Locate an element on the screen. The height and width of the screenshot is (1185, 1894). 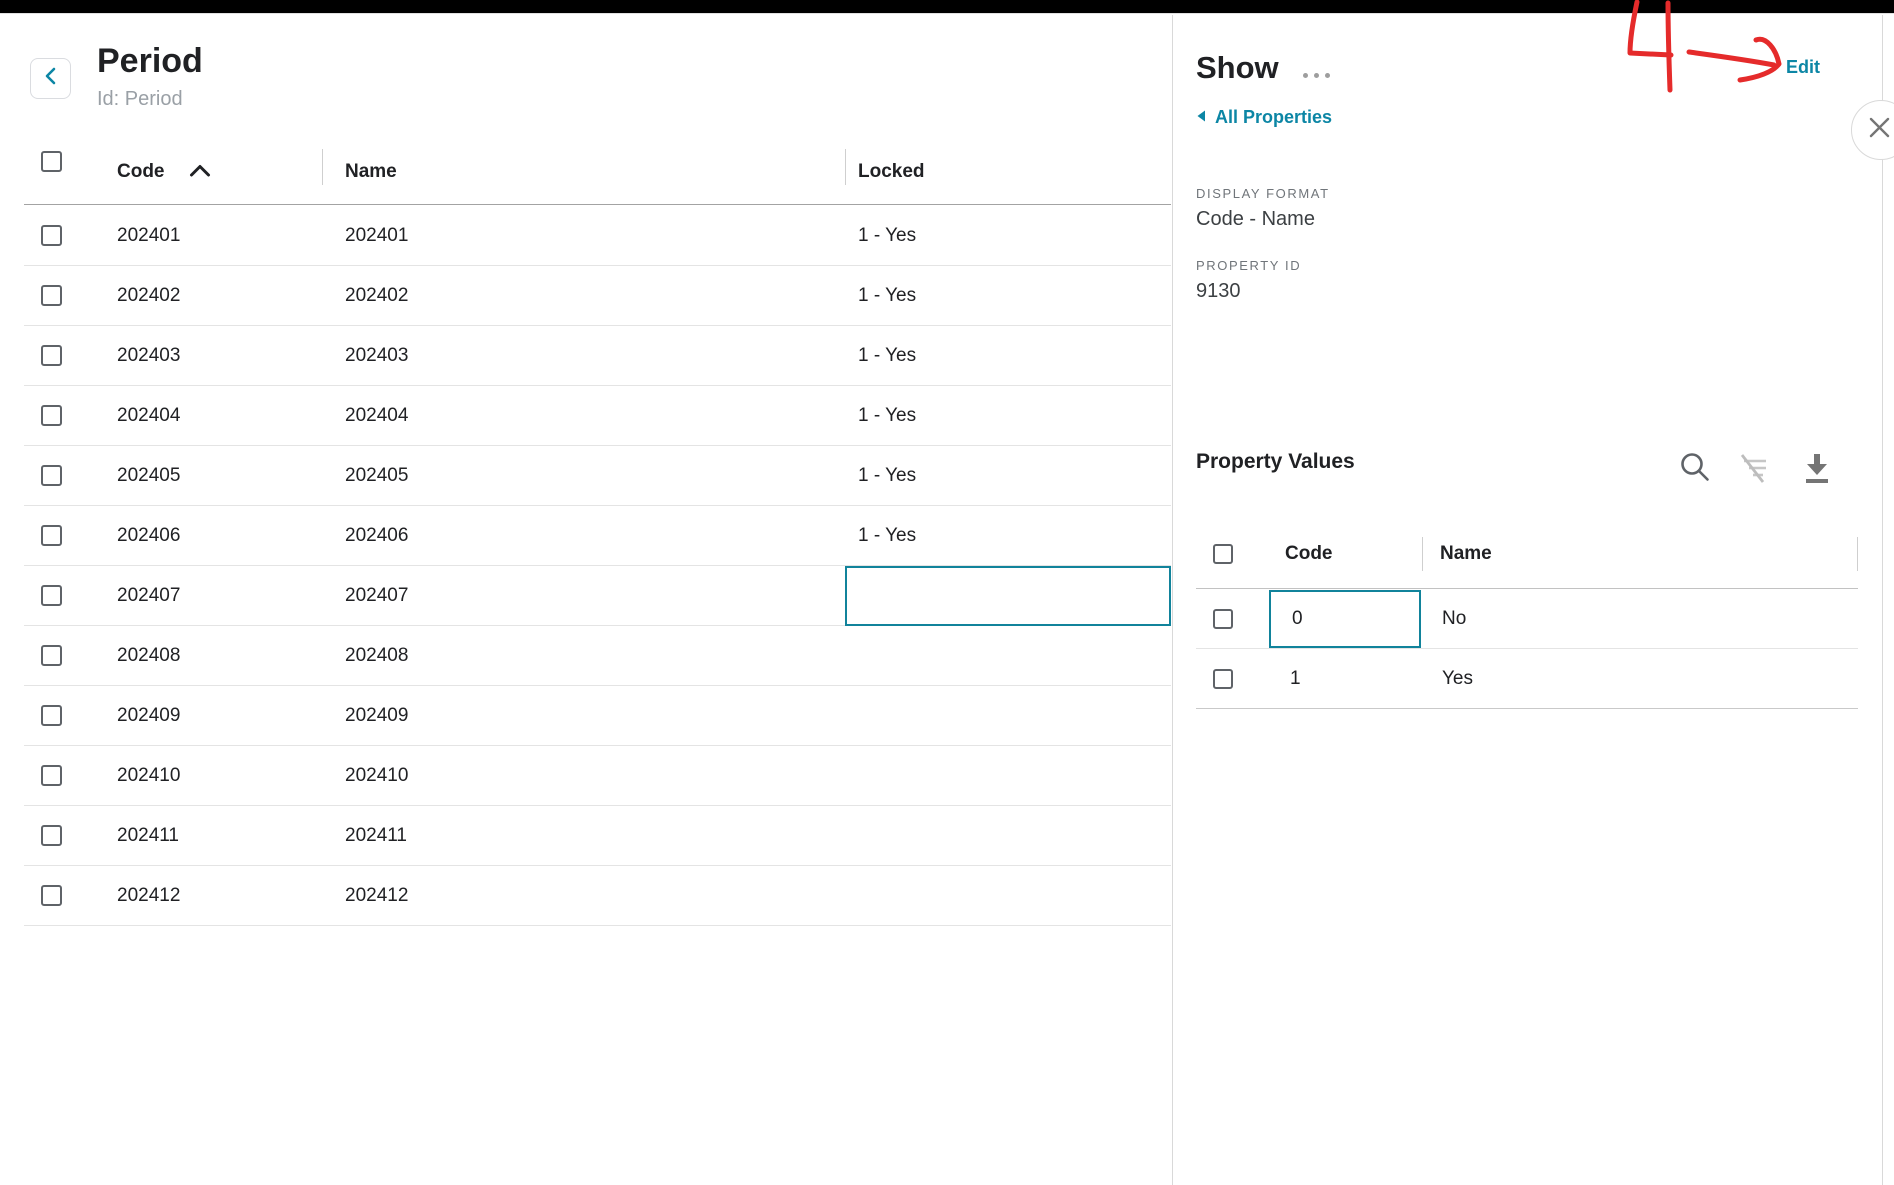
cell-name: 202405 is located at coordinates (377, 475).